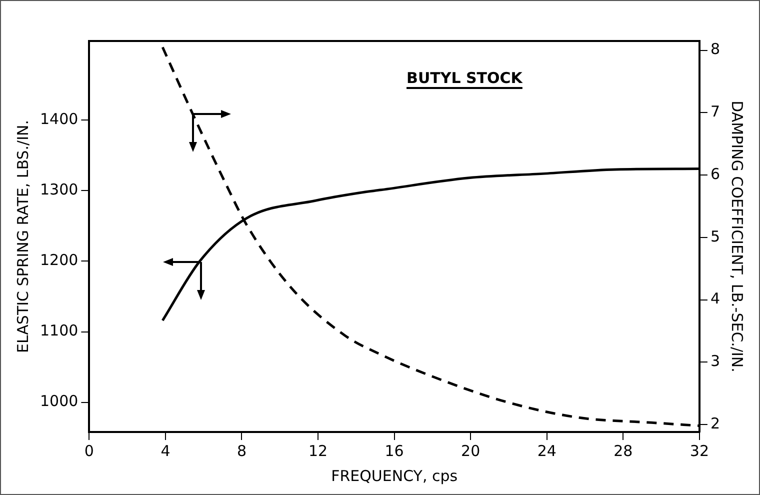 Image resolution: width=760 pixels, height=495 pixels. I want to click on x-tick-label: 32, so click(700, 451).